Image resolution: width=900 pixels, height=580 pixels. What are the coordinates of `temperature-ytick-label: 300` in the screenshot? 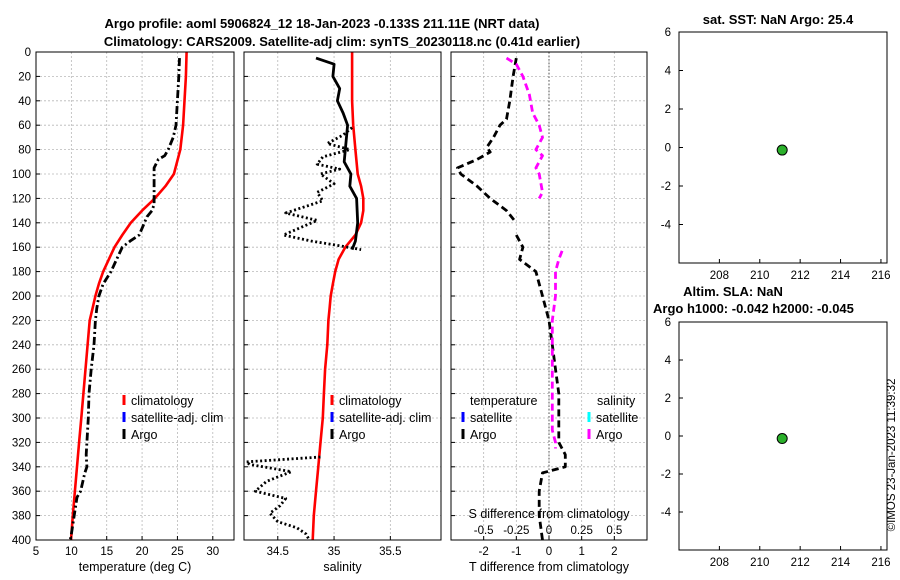 It's located at (21, 419).